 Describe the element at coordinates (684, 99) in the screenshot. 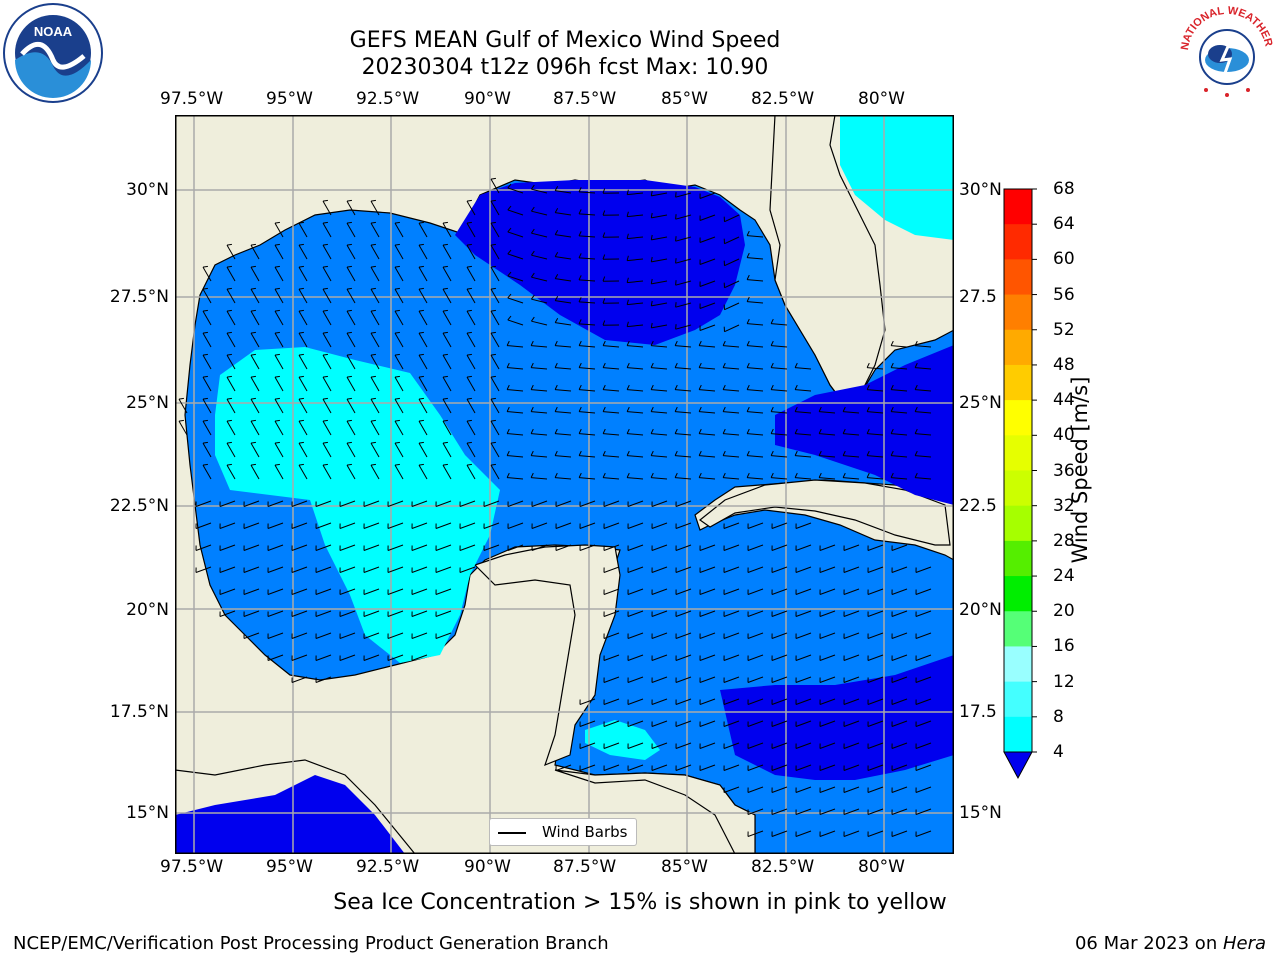

I see `lon-tick-top: 85°W` at that location.